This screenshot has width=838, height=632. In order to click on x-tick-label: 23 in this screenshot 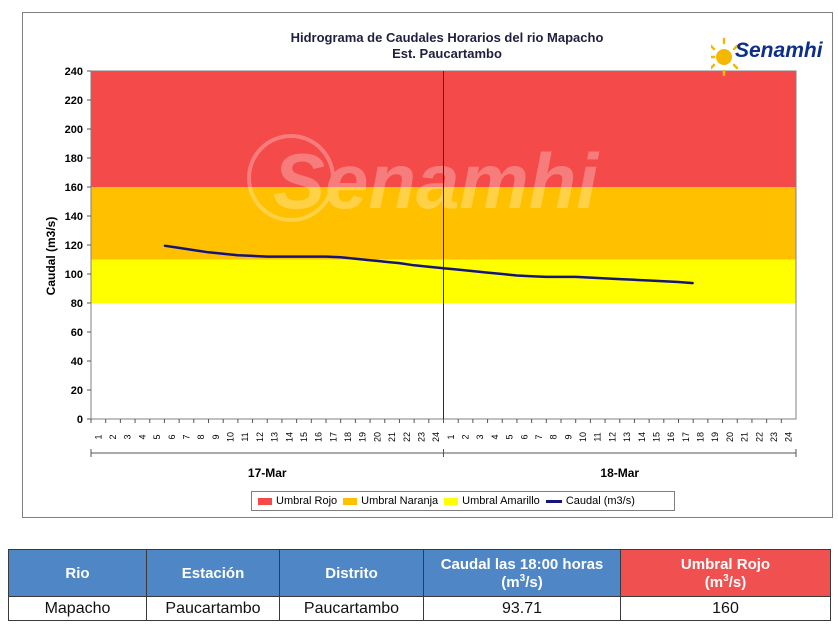, I will do `click(421, 437)`.